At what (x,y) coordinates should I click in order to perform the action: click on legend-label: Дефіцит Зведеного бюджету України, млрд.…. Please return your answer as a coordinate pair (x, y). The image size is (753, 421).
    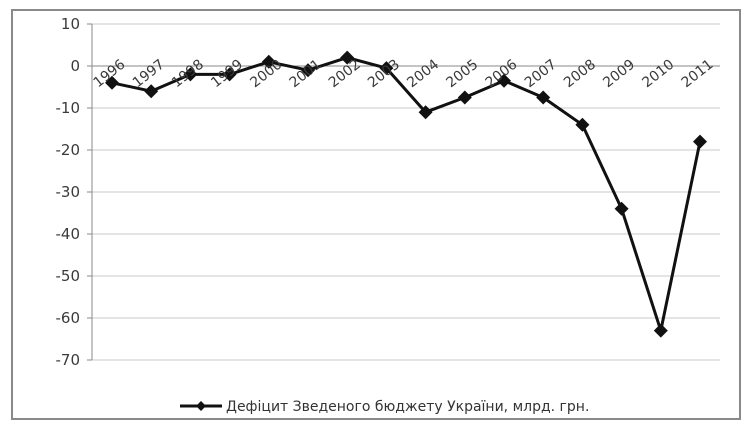
    Looking at the image, I should click on (407, 407).